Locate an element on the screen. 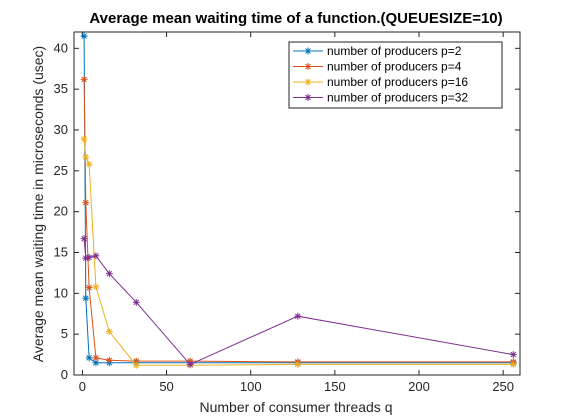  y-tick-label: 30 is located at coordinates (61, 129).